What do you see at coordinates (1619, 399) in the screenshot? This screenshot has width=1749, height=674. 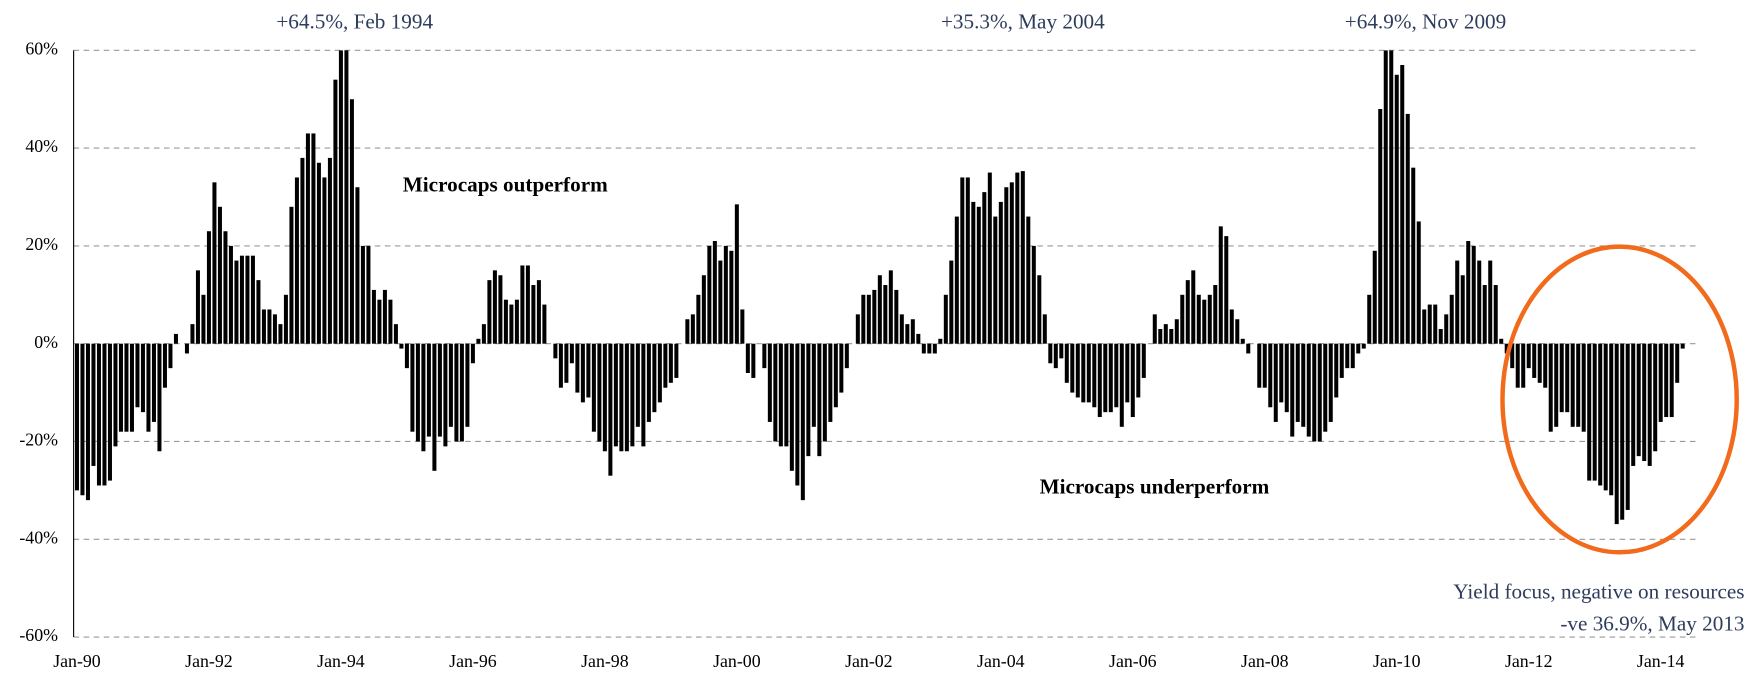 I see `highlight-ellipse` at bounding box center [1619, 399].